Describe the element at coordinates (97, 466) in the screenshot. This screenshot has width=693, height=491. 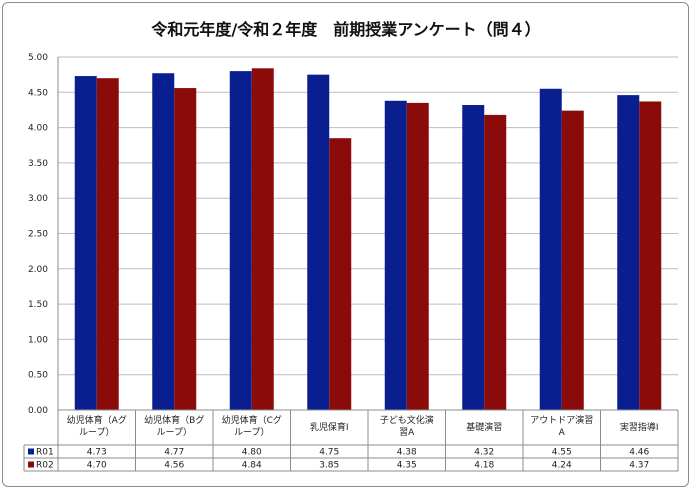
I see `data-label: 4.70` at that location.